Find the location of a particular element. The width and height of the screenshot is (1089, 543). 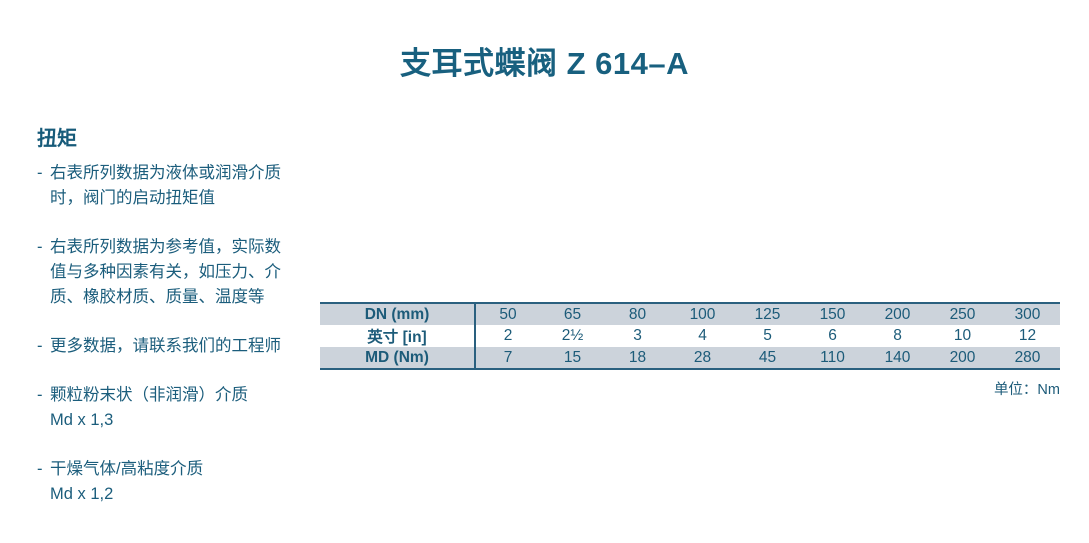

table-cell: 12 is located at coordinates (1027, 335).